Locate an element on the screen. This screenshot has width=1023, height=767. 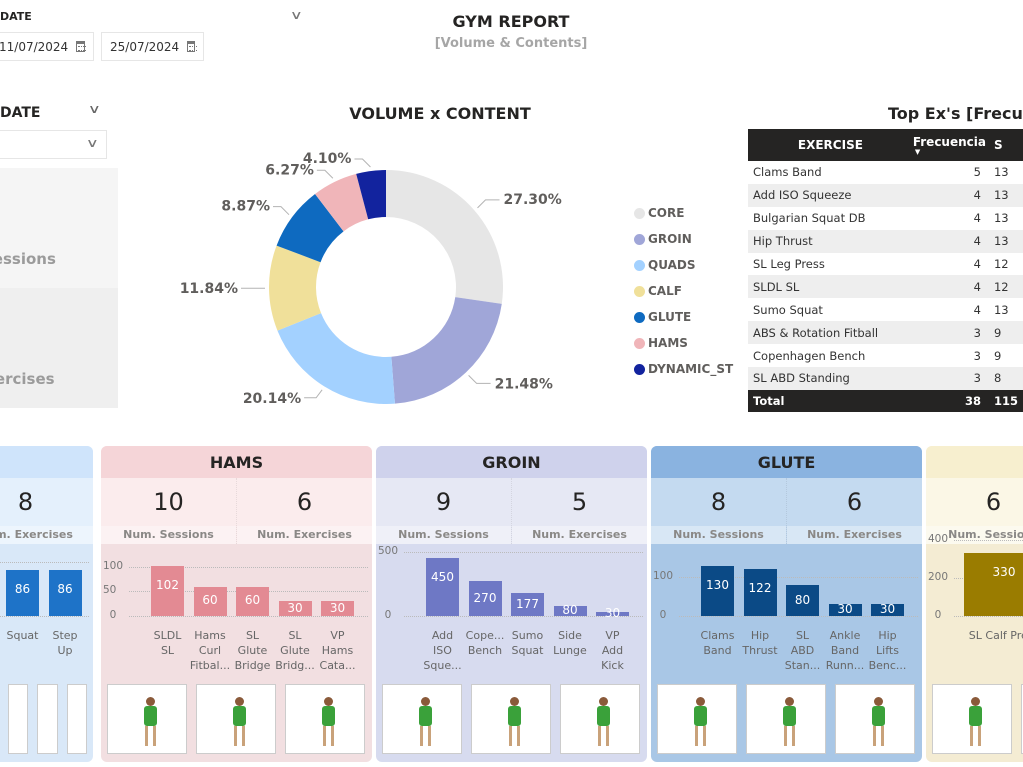
donut-slice-calf is located at coordinates (295, 288).